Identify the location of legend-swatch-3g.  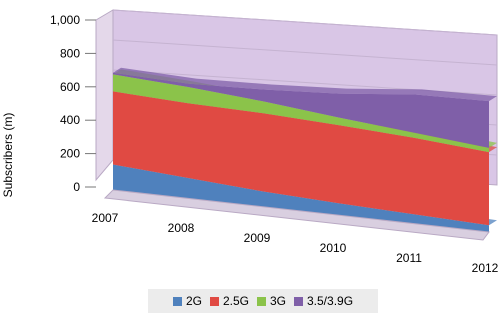
(261, 301).